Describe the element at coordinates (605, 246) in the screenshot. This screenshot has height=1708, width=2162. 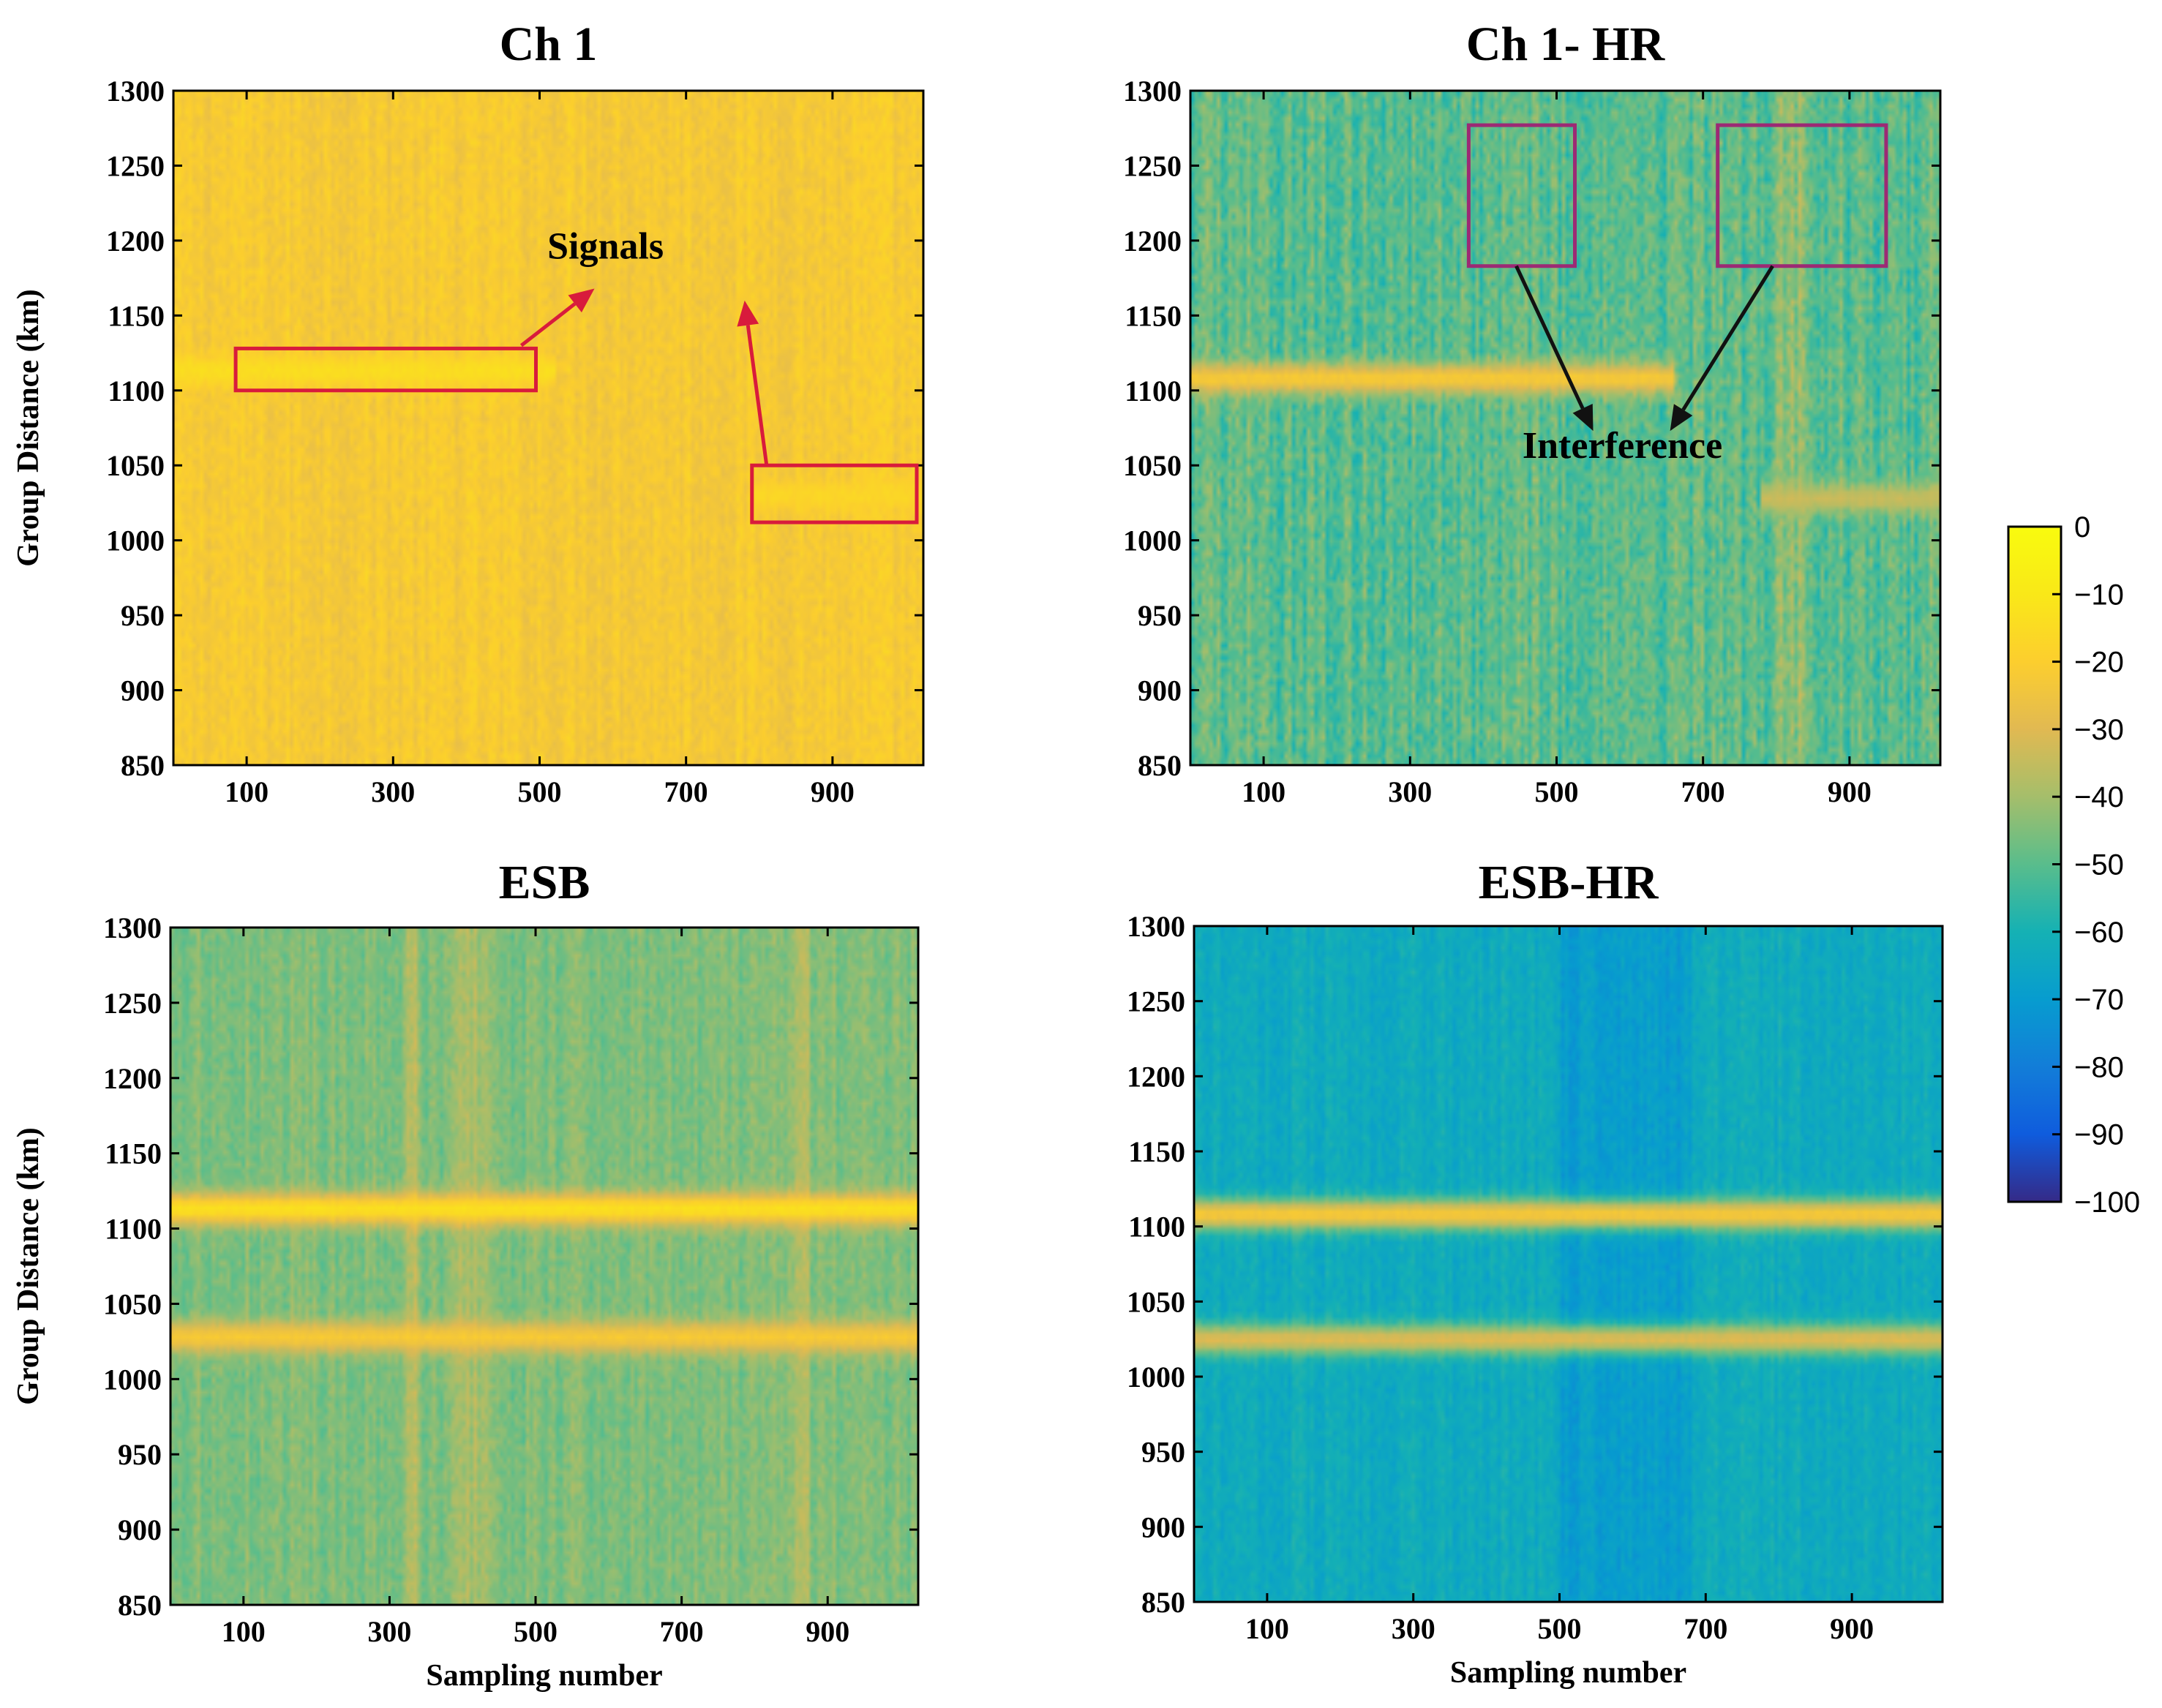
I see `annotation-label: Signals` at that location.